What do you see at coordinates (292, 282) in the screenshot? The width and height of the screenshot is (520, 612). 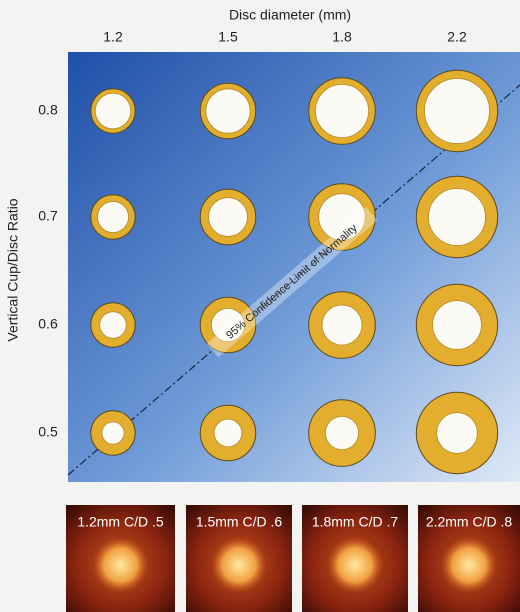 I see `annotation-bg` at bounding box center [292, 282].